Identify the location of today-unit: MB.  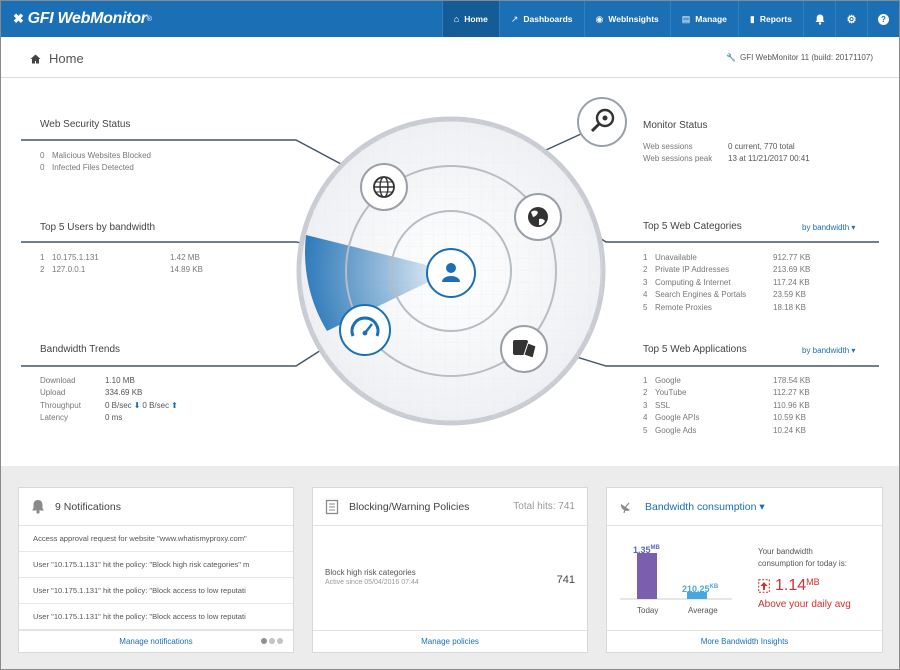
(655, 548).